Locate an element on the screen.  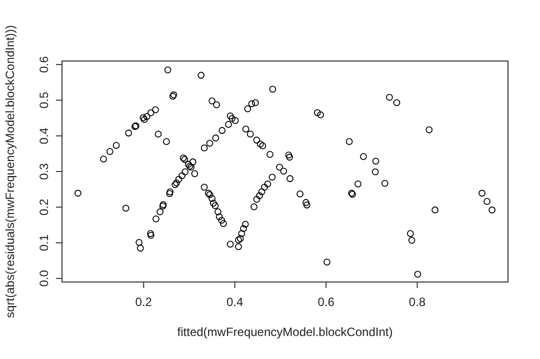
x-tick-label: 0.4 is located at coordinates (235, 302).